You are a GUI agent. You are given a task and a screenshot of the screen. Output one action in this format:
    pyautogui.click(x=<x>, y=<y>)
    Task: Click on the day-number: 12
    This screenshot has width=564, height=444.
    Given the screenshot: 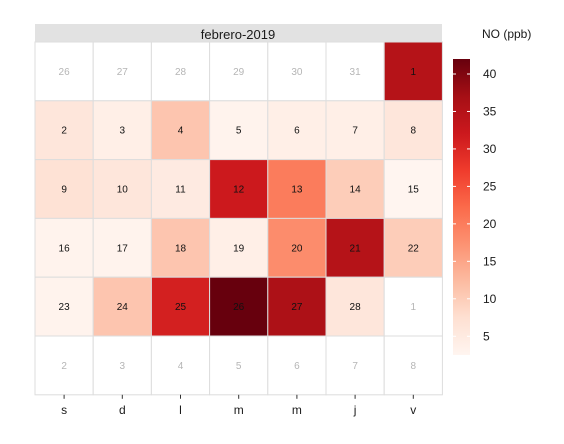 What is the action you would take?
    pyautogui.click(x=239, y=190)
    